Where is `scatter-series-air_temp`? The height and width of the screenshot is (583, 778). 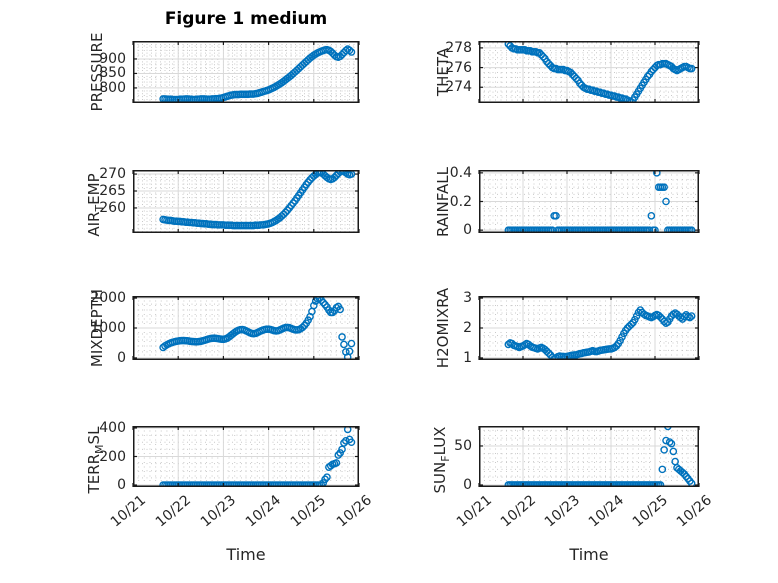 scatter-series-air_temp is located at coordinates (257, 200).